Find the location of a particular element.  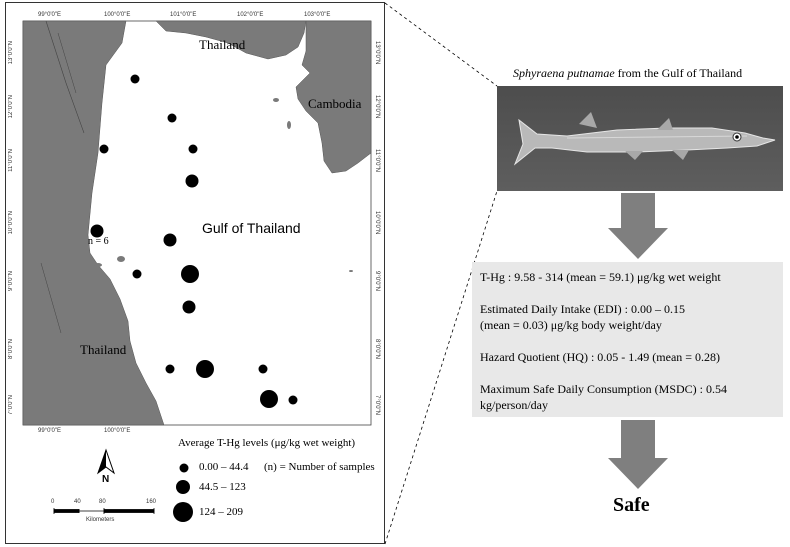

legend-range-medium: 44.5 – 123 is located at coordinates (222, 487).